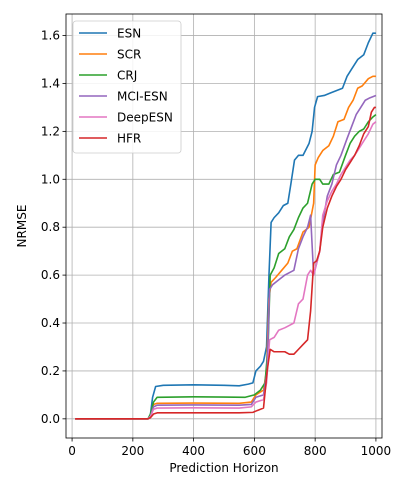 This screenshot has width=400, height=500. I want to click on y-tick-label: 1.2, so click(50, 131).